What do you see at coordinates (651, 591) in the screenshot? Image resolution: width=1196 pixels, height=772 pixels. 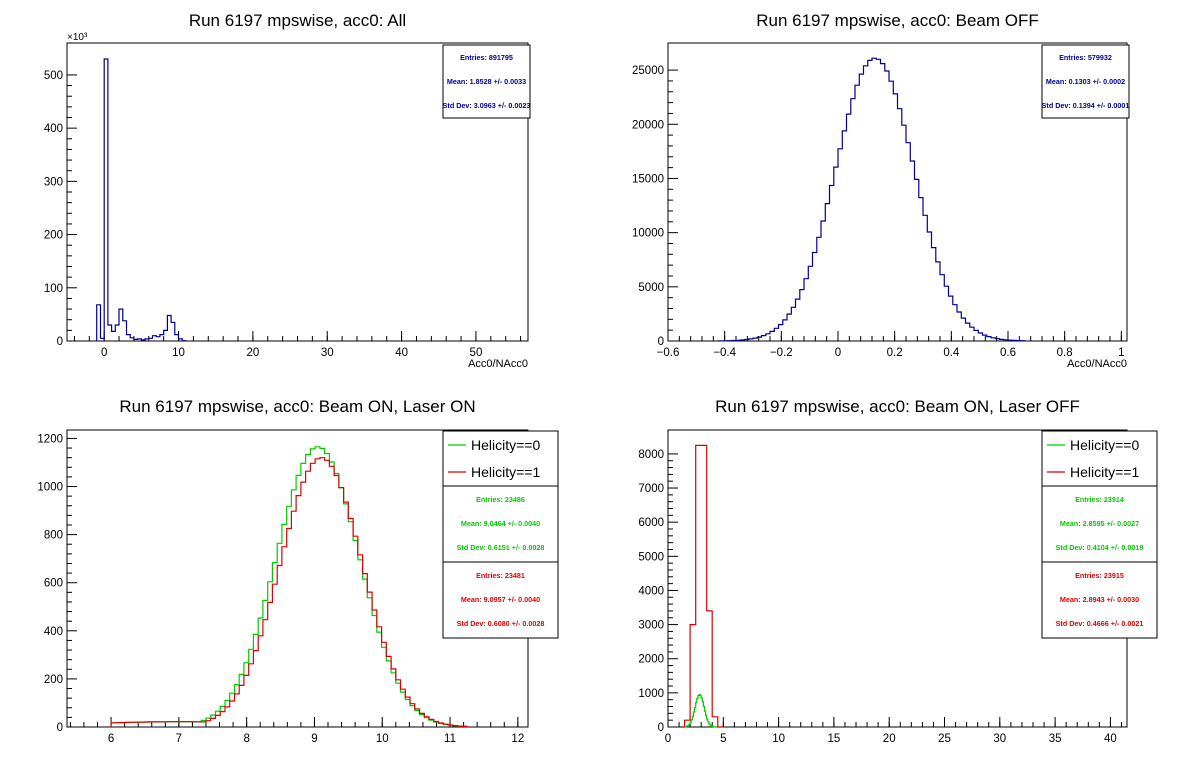 I see `y-tick-label: 4000` at bounding box center [651, 591].